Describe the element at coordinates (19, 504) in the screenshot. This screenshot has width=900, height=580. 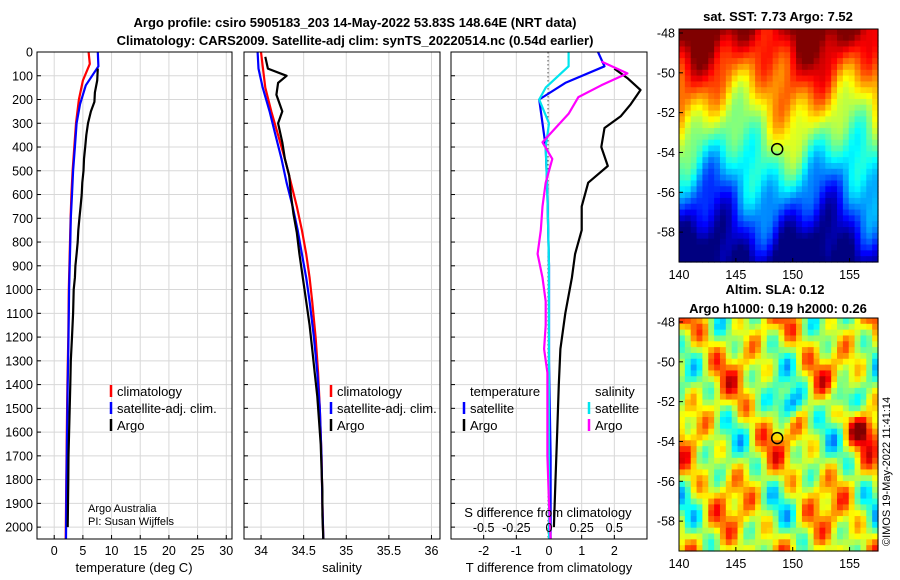
I see `y-tick-label: 1900` at that location.